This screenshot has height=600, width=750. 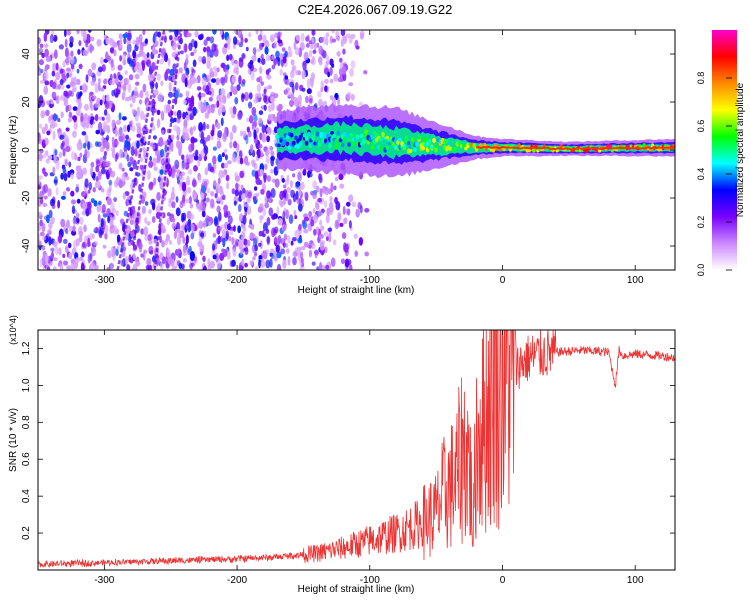 I want to click on noise-streak, so click(x=144, y=174).